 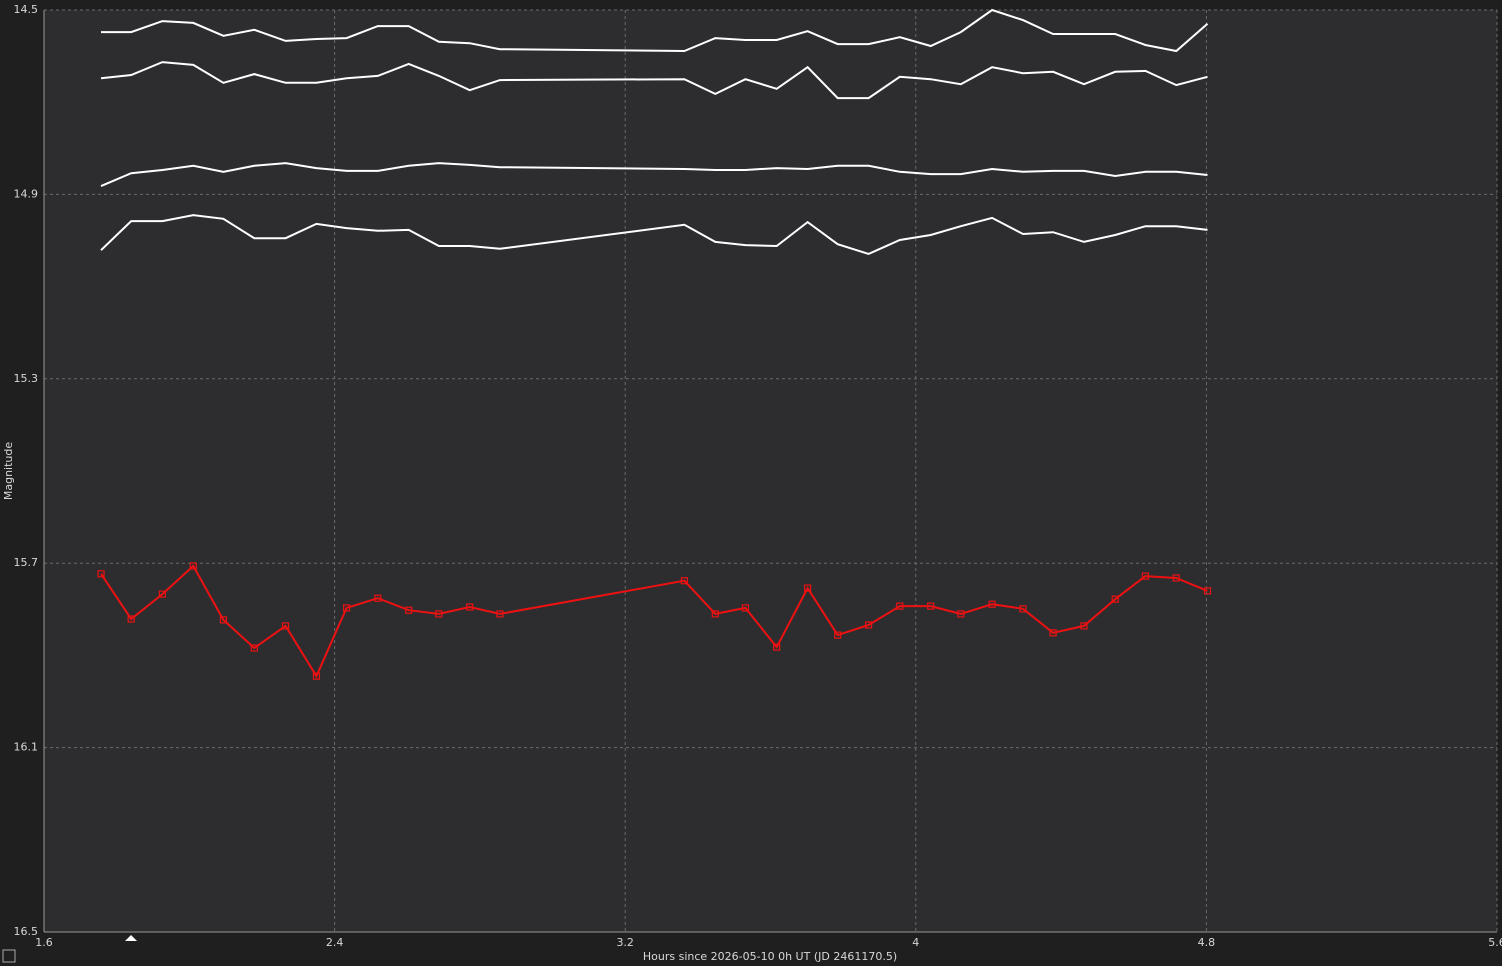 What do you see at coordinates (26, 562) in the screenshot?
I see `y-tick-label: 15.7` at bounding box center [26, 562].